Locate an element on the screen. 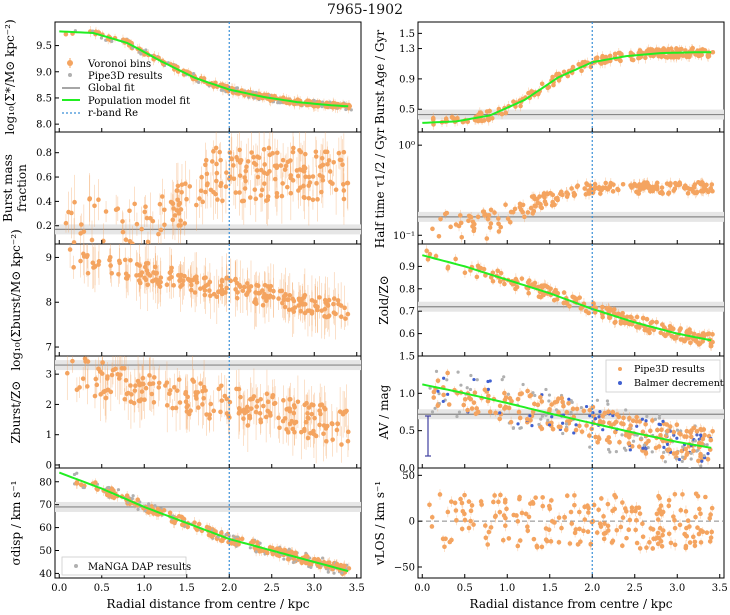 The width and height of the screenshot is (730, 615). ytick-label: 0 is located at coordinates (49, 465).